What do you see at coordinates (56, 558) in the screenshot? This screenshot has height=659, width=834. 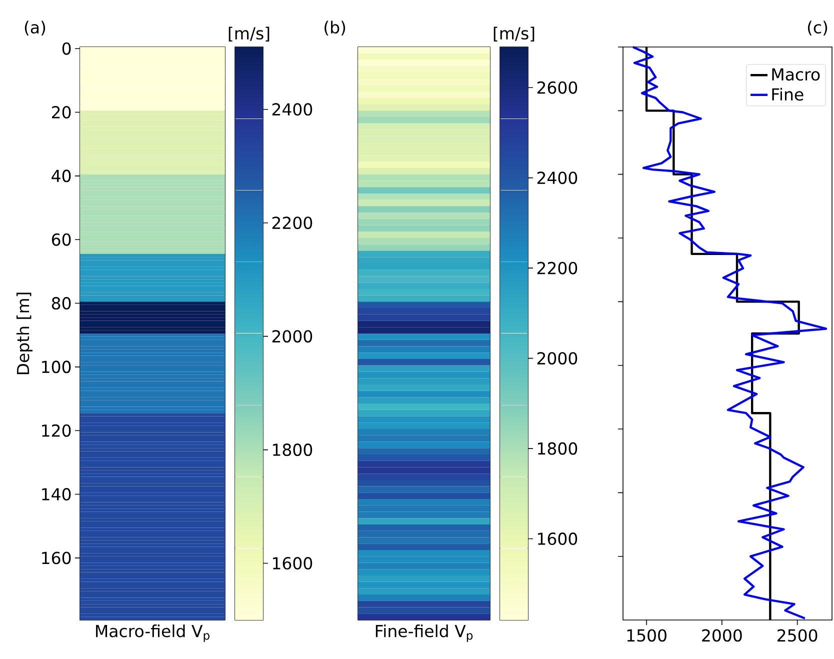 I see `y-tick-label: 160` at bounding box center [56, 558].